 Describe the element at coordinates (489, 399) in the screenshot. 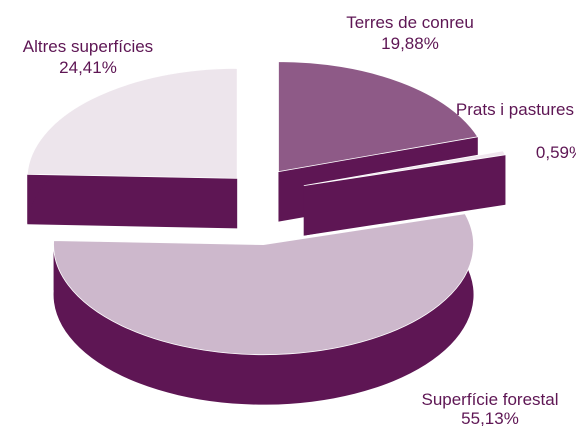

I see `slice-label: Superfície forestal` at that location.